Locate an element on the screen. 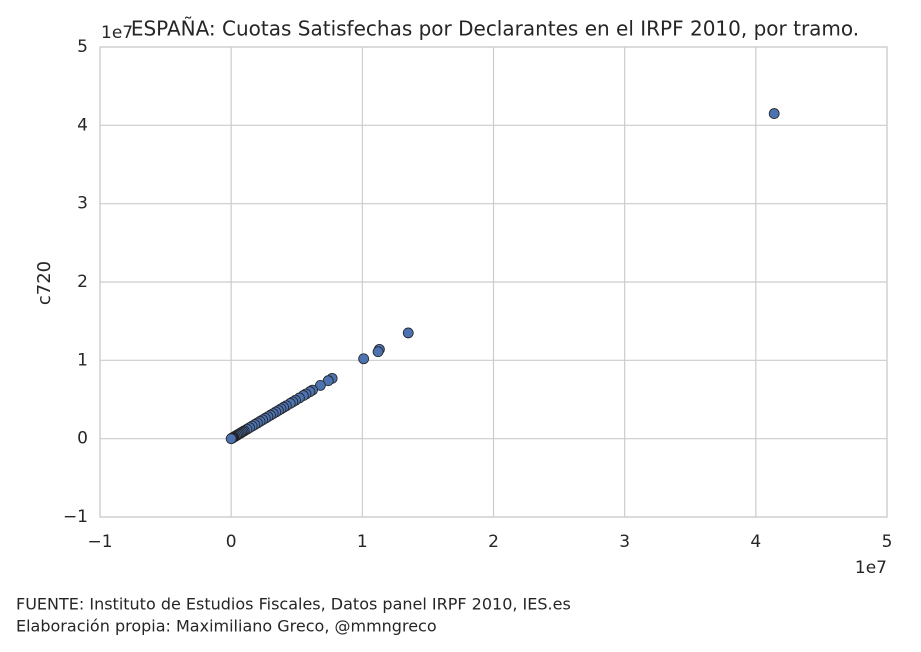 The image size is (921, 652). x-tick-label: 1 is located at coordinates (362, 542).